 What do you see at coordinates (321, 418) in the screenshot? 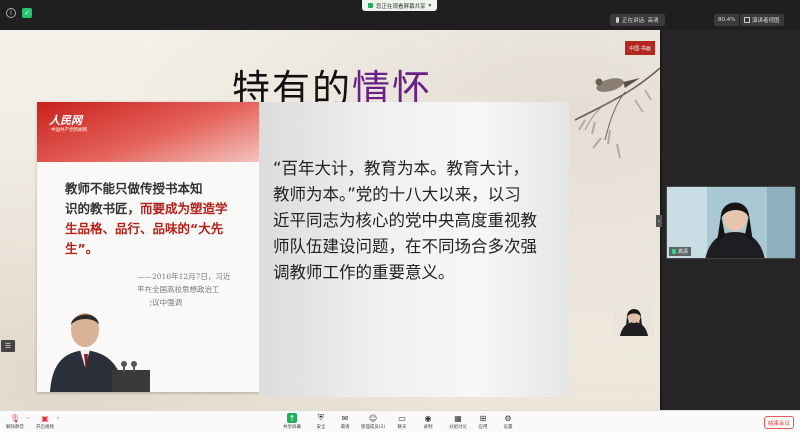
I see `shield-icon: ⛨` at bounding box center [321, 418].